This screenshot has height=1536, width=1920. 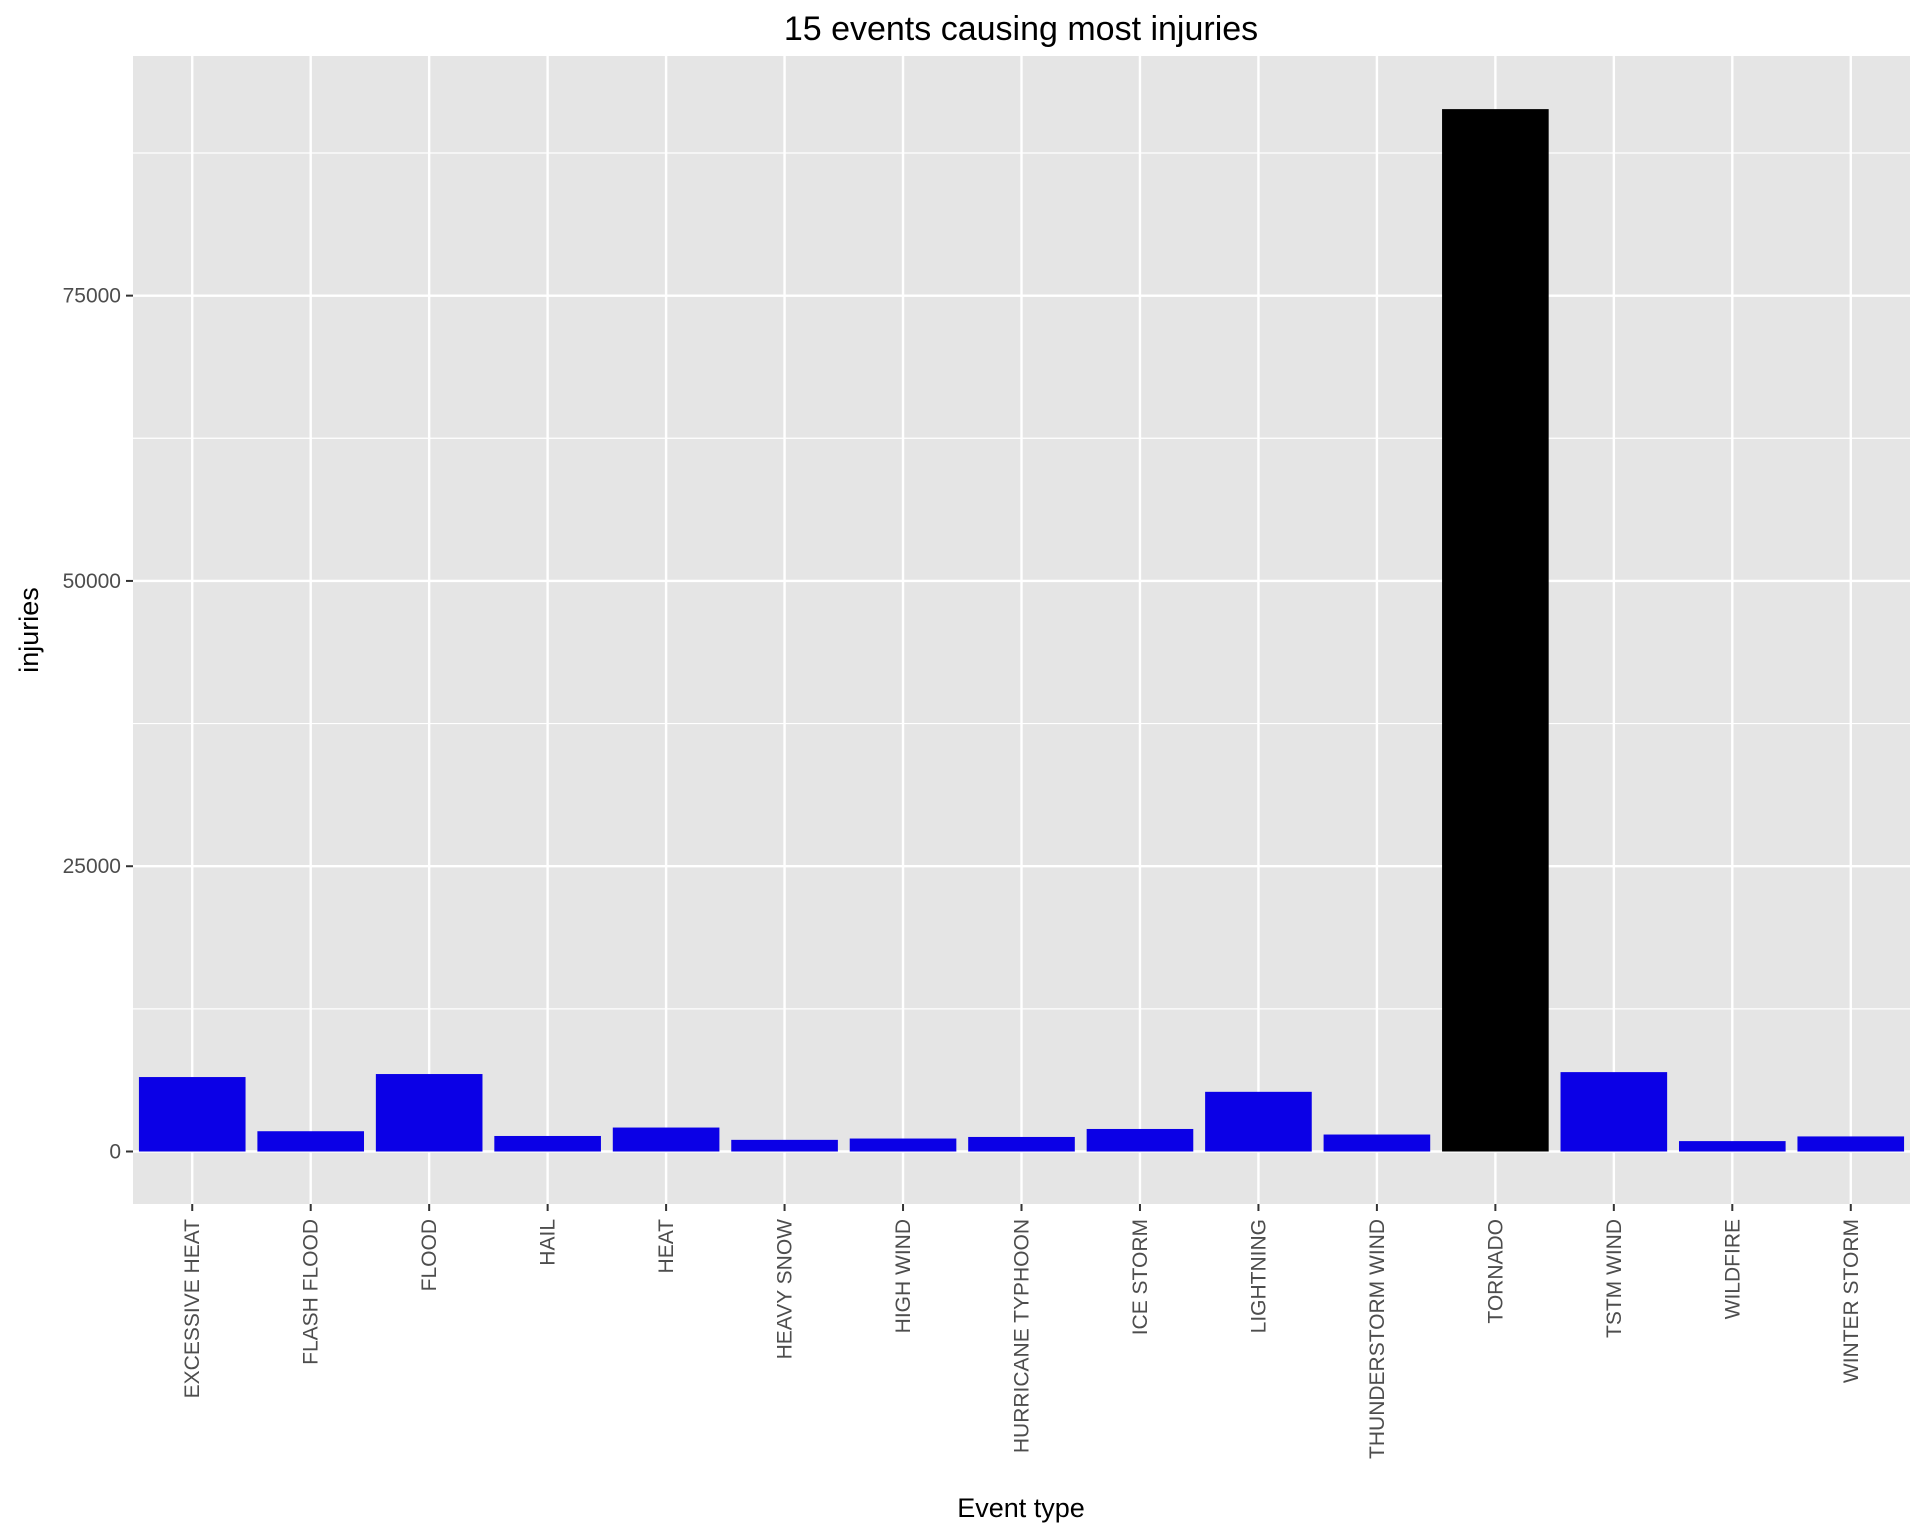 What do you see at coordinates (903, 1145) in the screenshot?
I see `bar-high-wind` at bounding box center [903, 1145].